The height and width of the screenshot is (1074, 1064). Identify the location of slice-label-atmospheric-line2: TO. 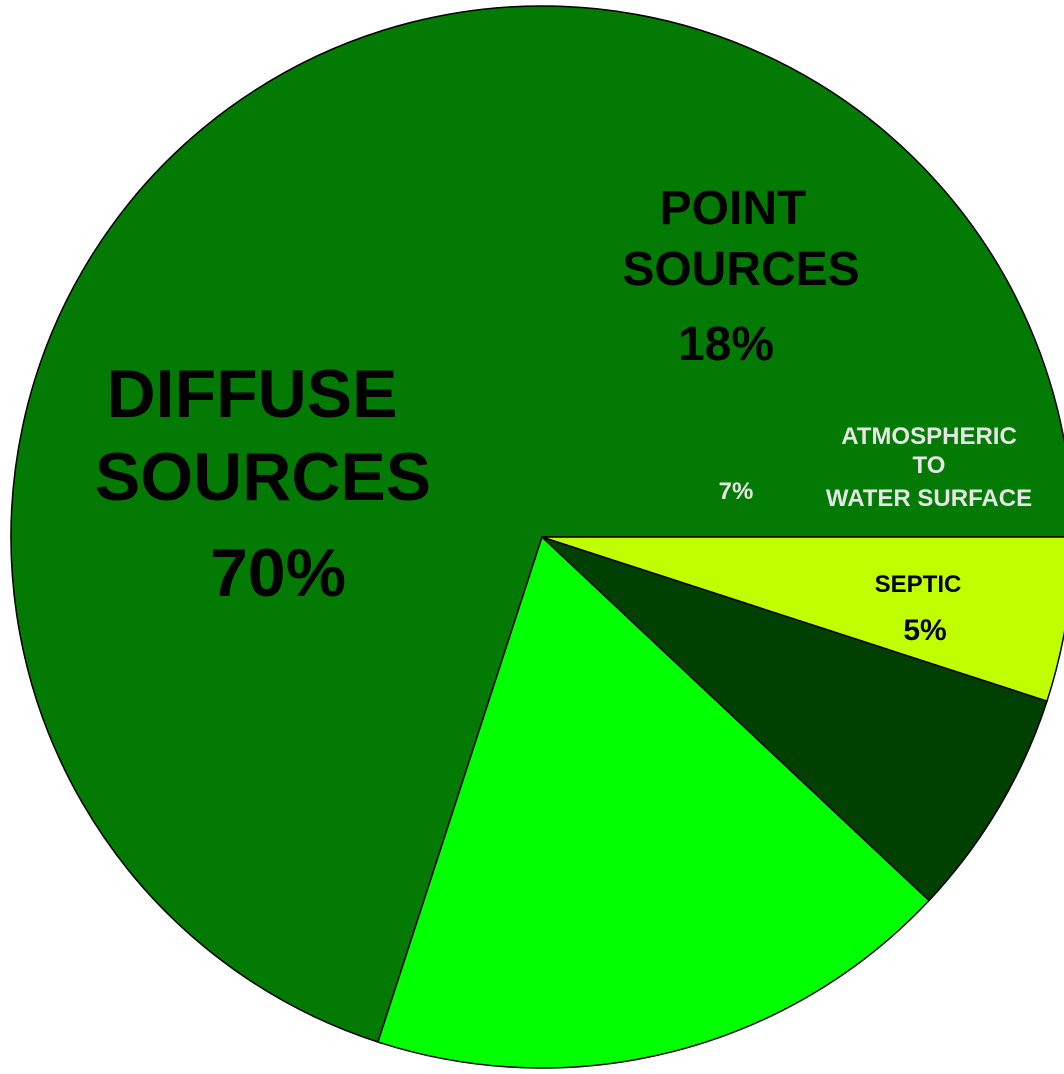
(929, 465).